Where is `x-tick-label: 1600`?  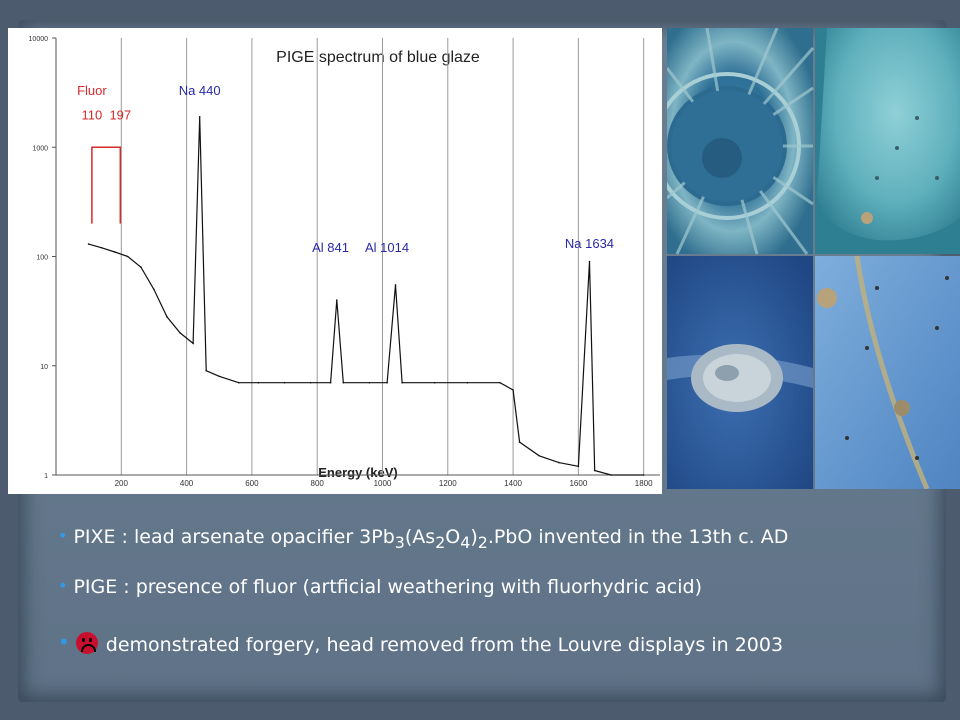 x-tick-label: 1600 is located at coordinates (578, 483).